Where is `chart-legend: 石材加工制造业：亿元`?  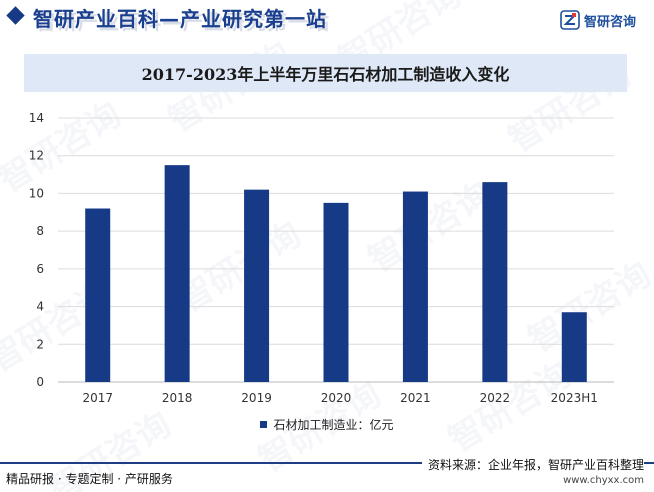
chart-legend: 石材加工制造业：亿元 is located at coordinates (327, 424).